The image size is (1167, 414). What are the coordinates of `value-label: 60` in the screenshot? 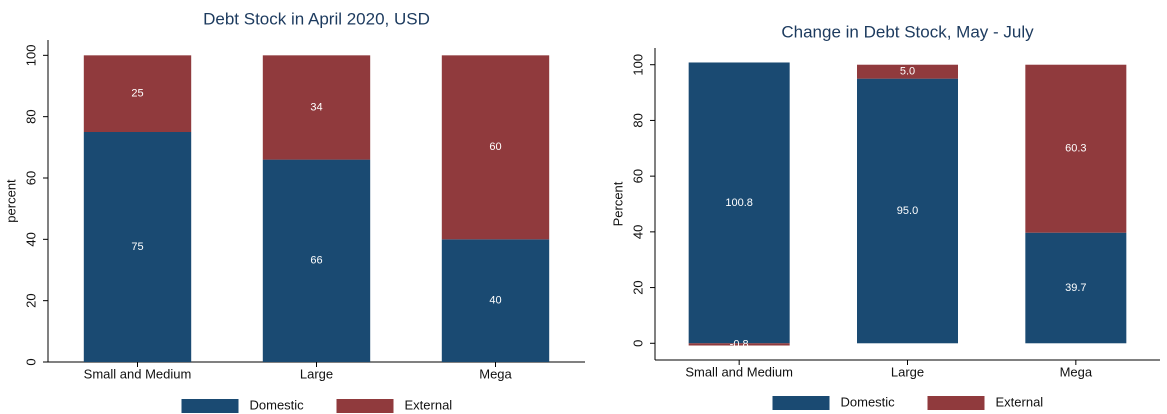 It's located at (495, 147).